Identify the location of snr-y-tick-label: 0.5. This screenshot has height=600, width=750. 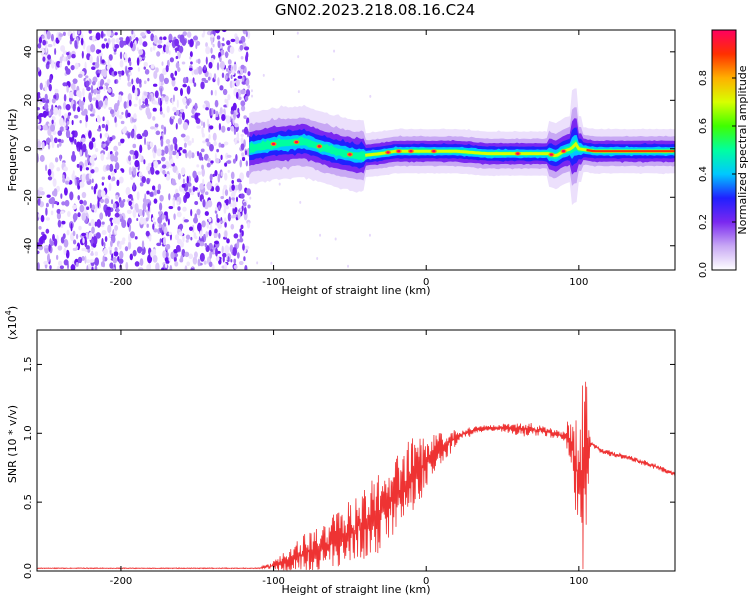
(28, 502).